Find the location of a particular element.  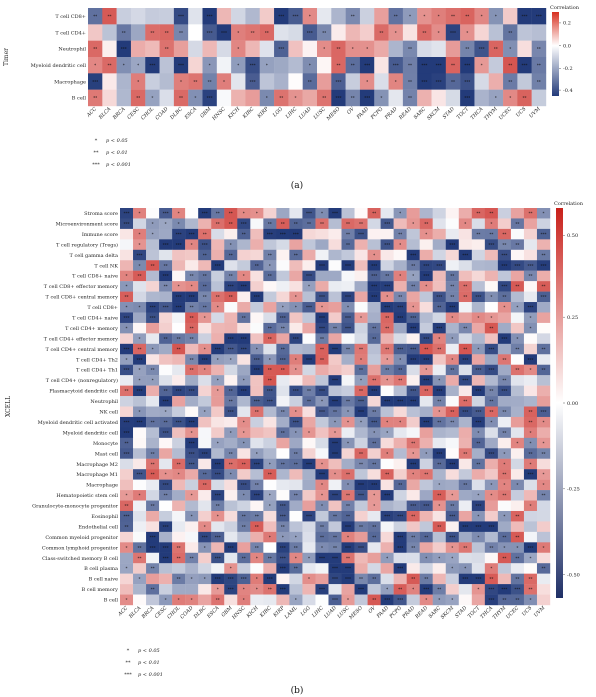

column-label: ACC is located at coordinates (91, 112).